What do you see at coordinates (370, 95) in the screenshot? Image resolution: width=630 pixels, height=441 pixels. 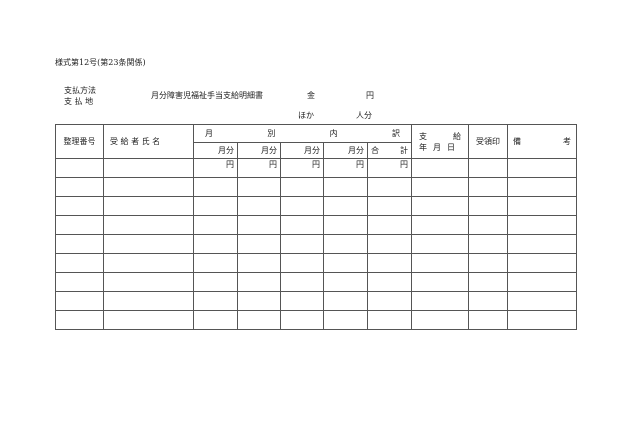 I see `yen-label: 円` at bounding box center [370, 95].